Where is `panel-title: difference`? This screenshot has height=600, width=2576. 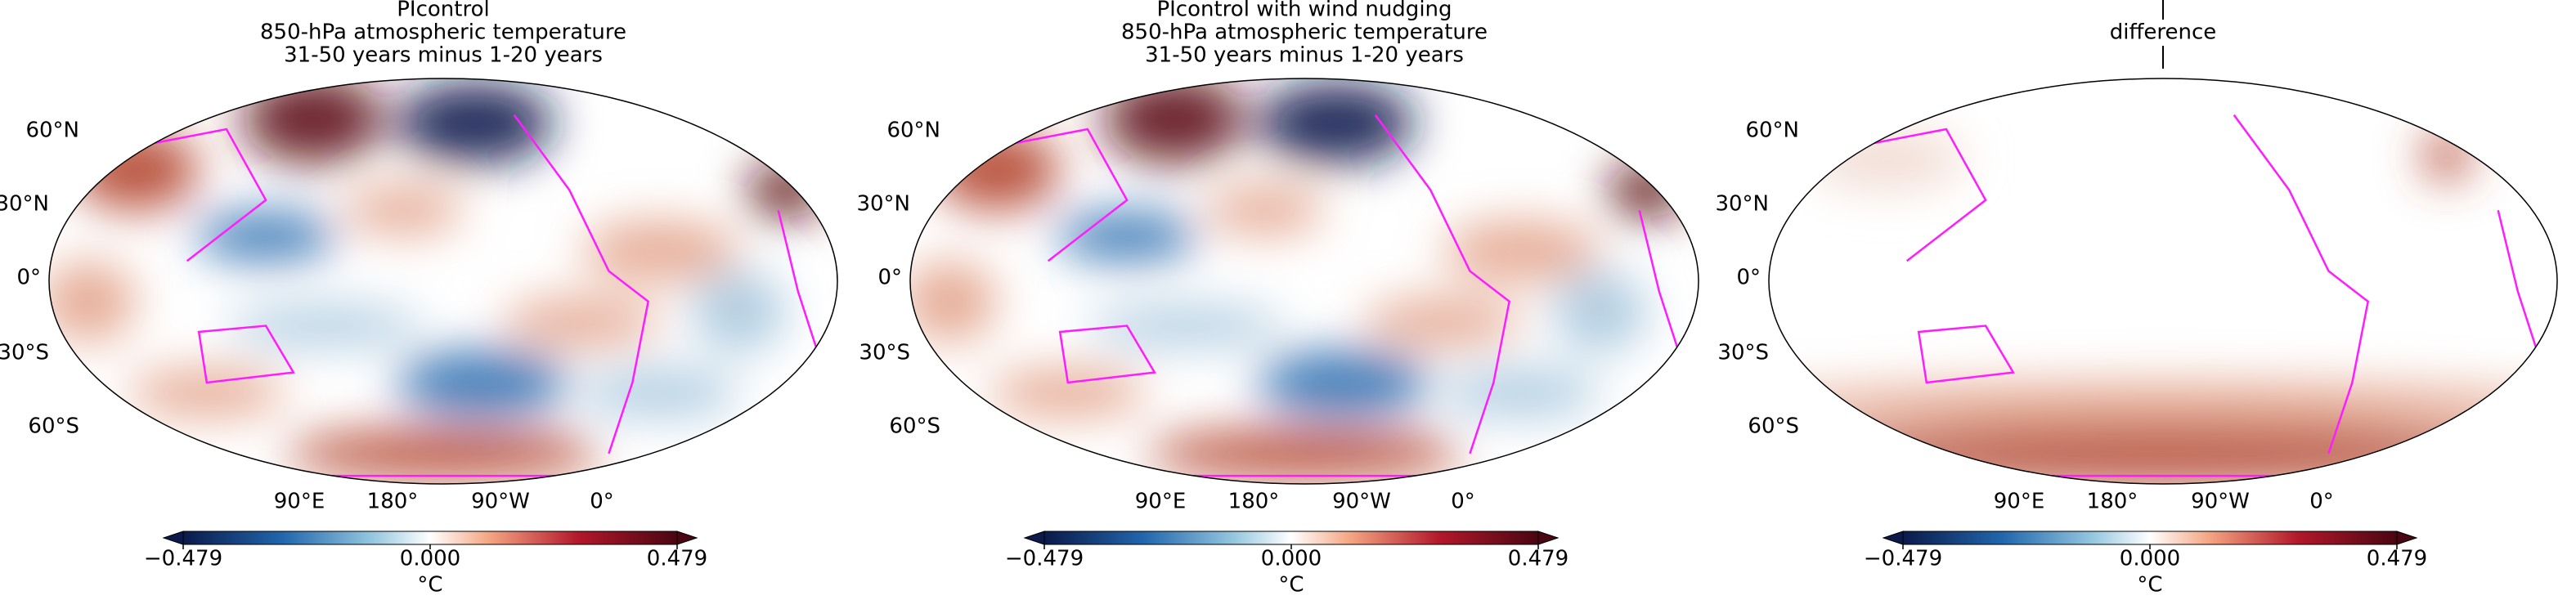
panel-title: difference is located at coordinates (2164, 32).